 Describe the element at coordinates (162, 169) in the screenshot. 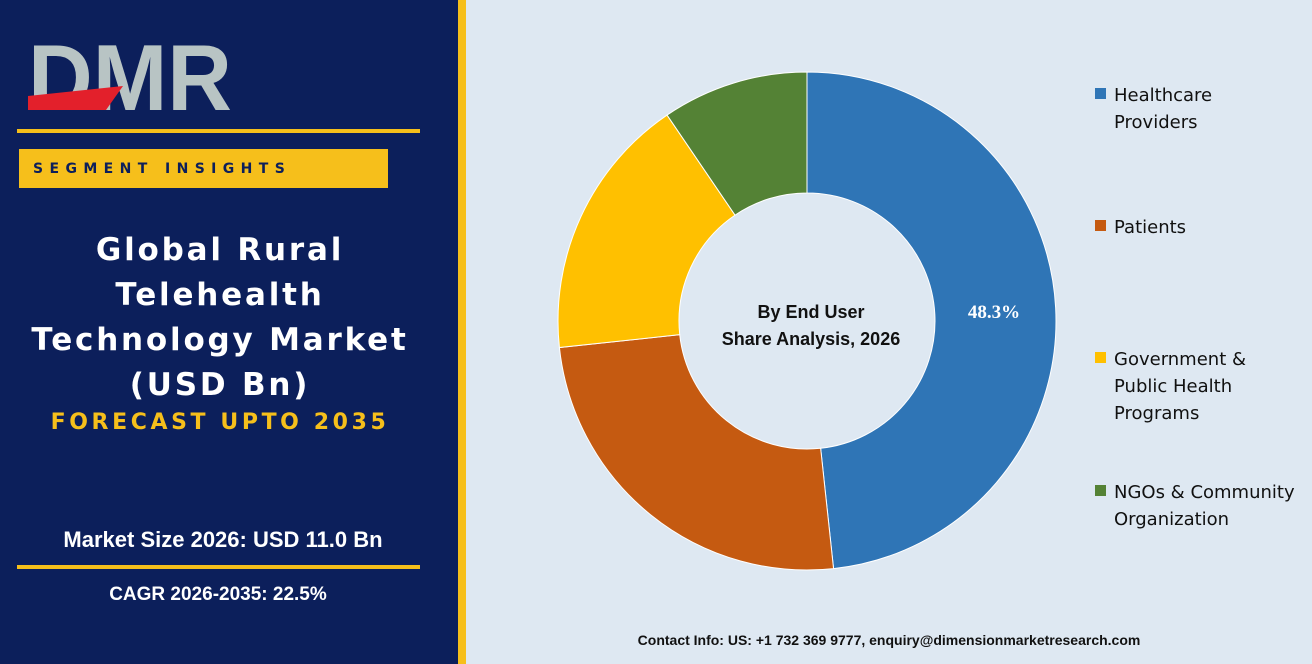

I see `badge-label: SEGMENT INSIGHTS` at that location.